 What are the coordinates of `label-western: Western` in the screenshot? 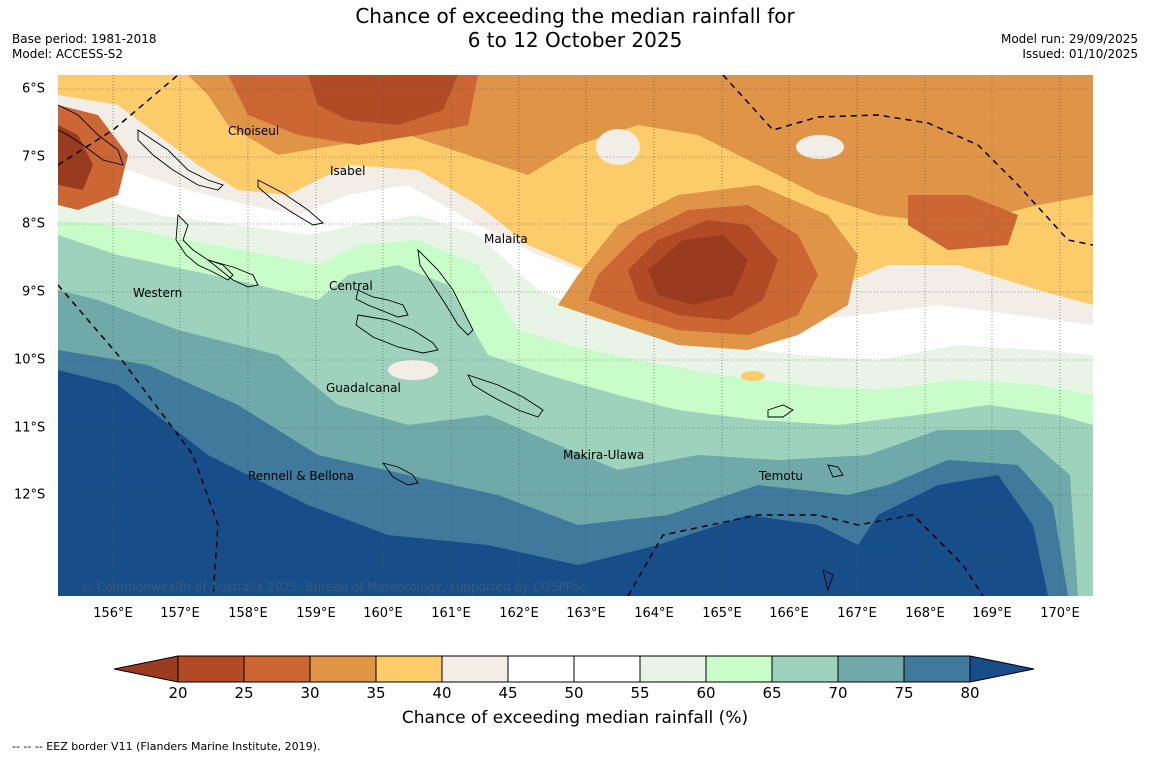 It's located at (158, 293).